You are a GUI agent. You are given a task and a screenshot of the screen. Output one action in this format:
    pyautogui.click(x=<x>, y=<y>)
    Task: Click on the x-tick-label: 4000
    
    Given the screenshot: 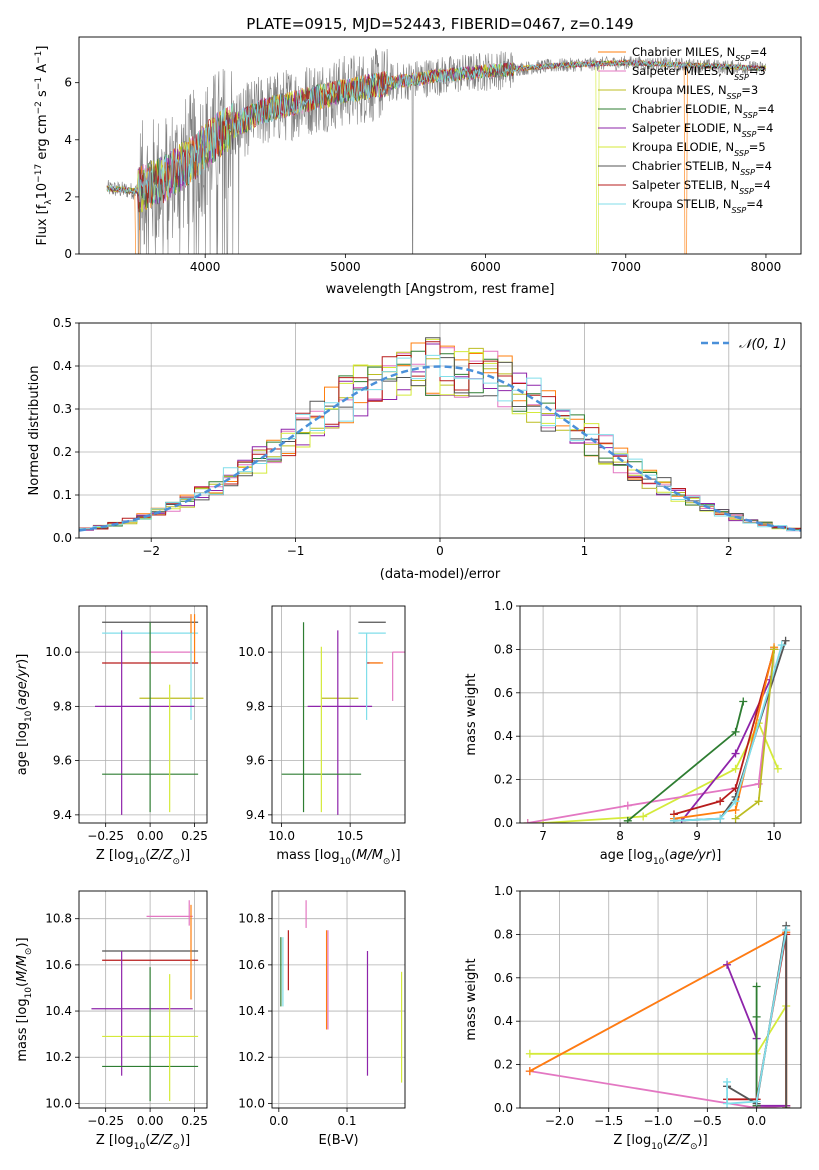 What is the action you would take?
    pyautogui.click(x=205, y=267)
    